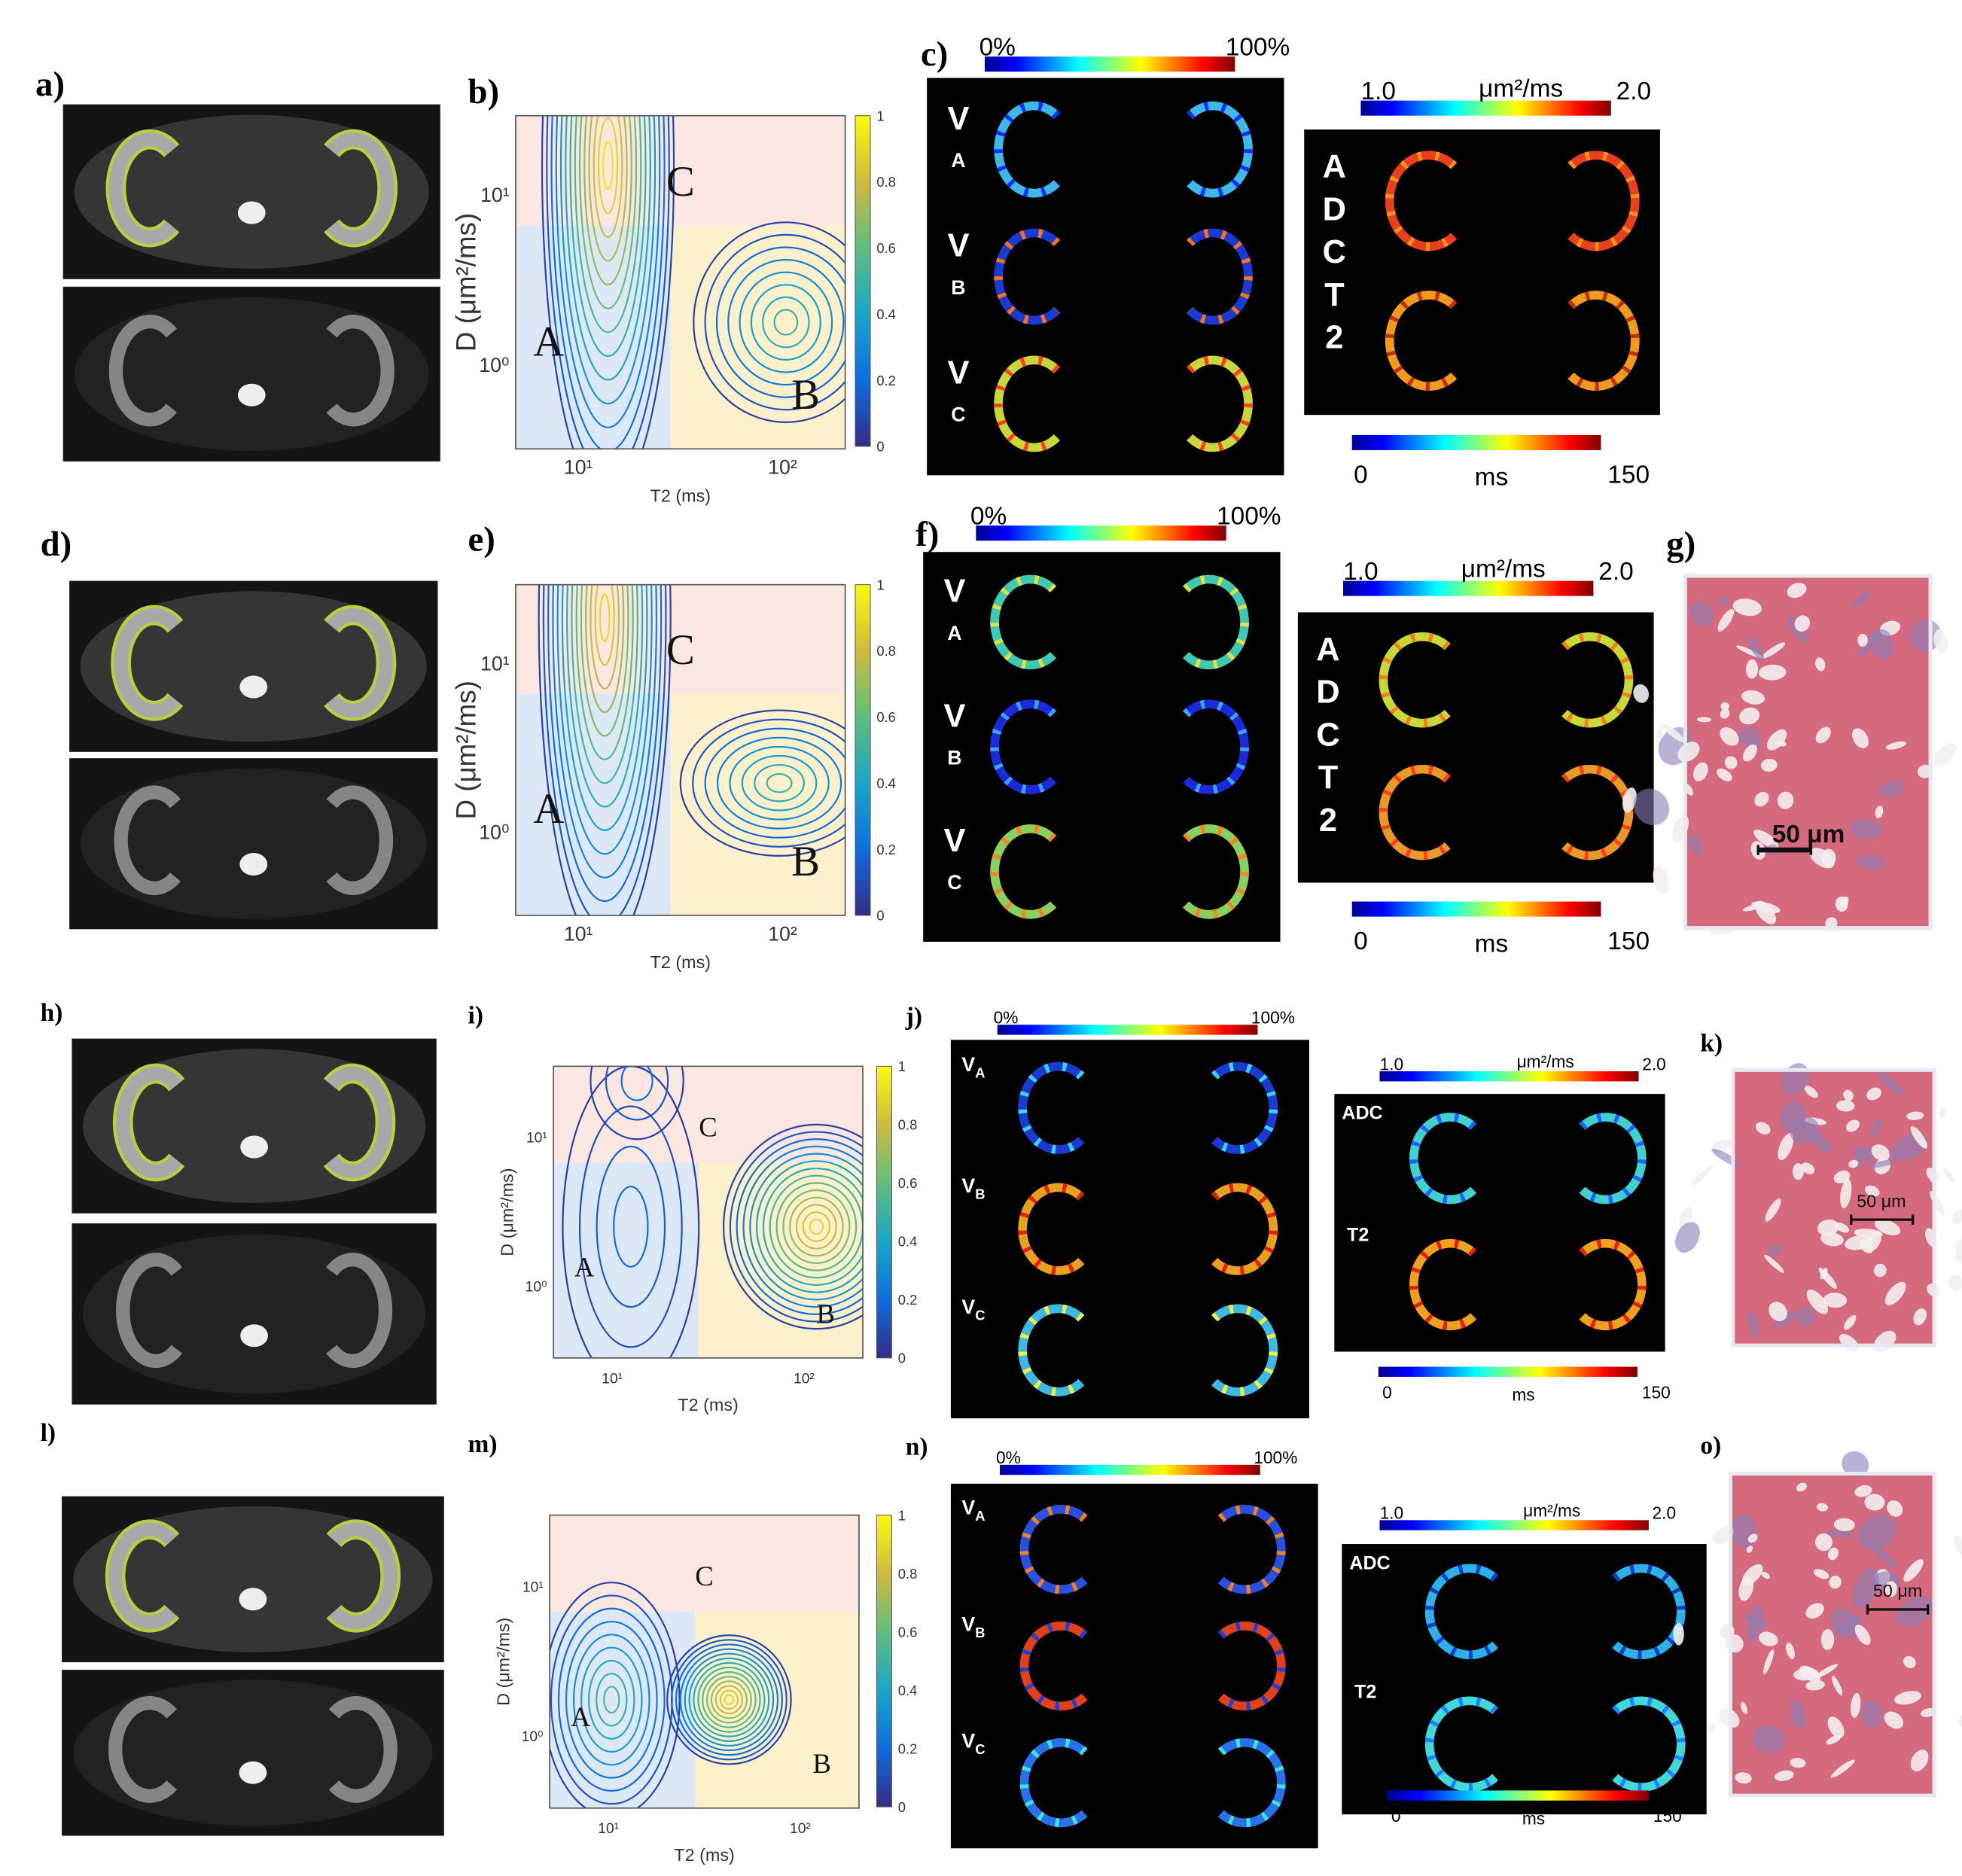 The width and height of the screenshot is (1962, 1876). I want to click on panel-label: f), so click(927, 534).